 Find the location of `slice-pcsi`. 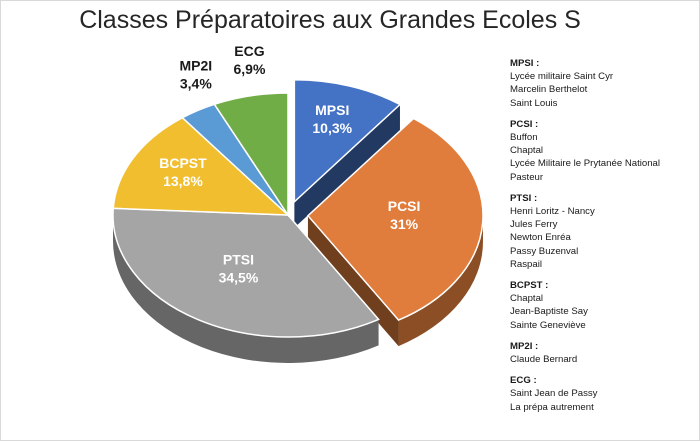

slice-pcsi is located at coordinates (395, 219).